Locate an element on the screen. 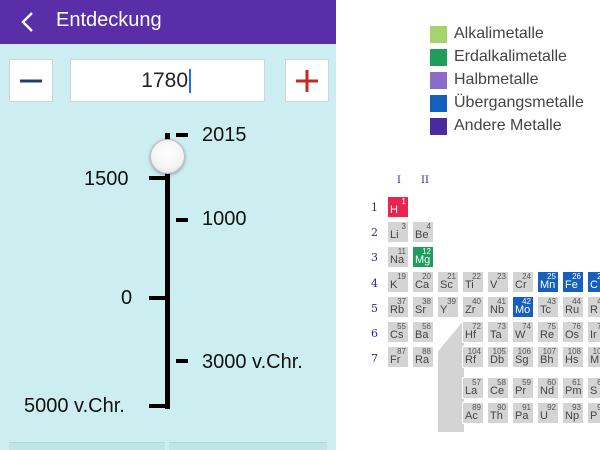 The height and width of the screenshot is (450, 600). element-cell-hs: 108 Hs is located at coordinates (573, 357).